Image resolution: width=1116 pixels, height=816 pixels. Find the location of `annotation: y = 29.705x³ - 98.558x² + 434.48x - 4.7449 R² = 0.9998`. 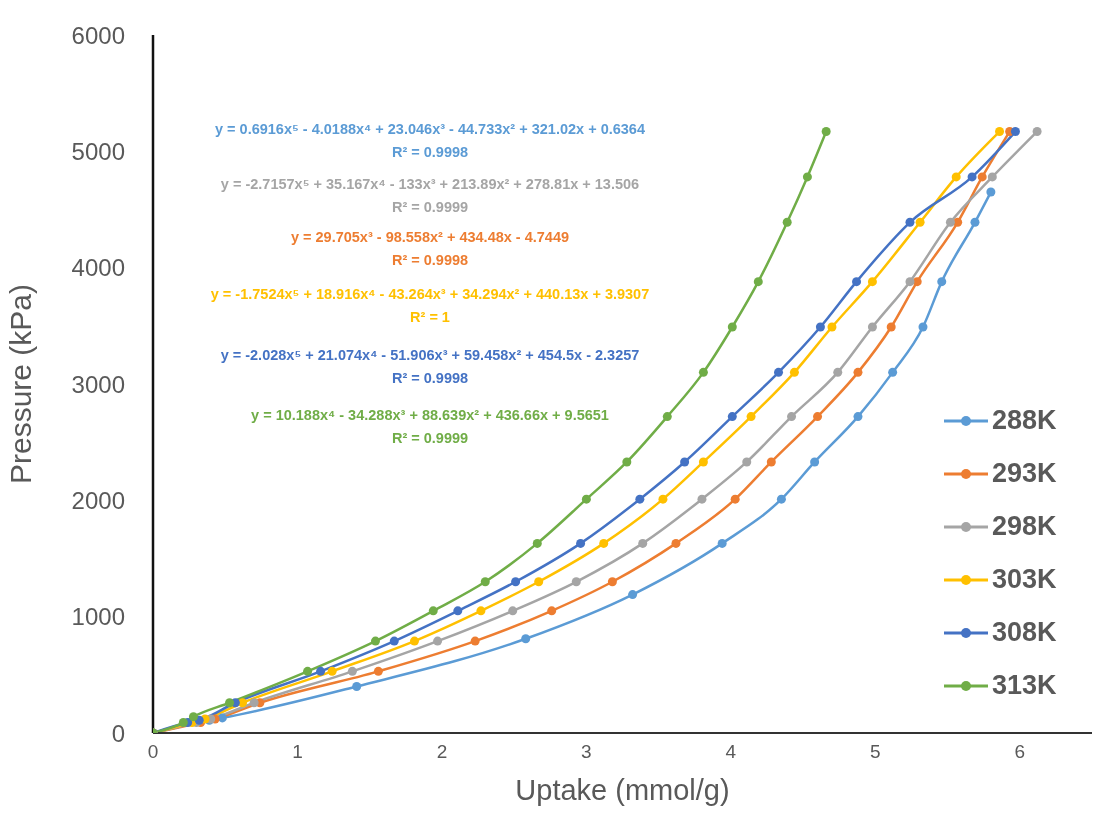

annotation: y = 29.705x³ - 98.558x² + 434.48x - 4.7449 R² = 0.9998 is located at coordinates (430, 249).